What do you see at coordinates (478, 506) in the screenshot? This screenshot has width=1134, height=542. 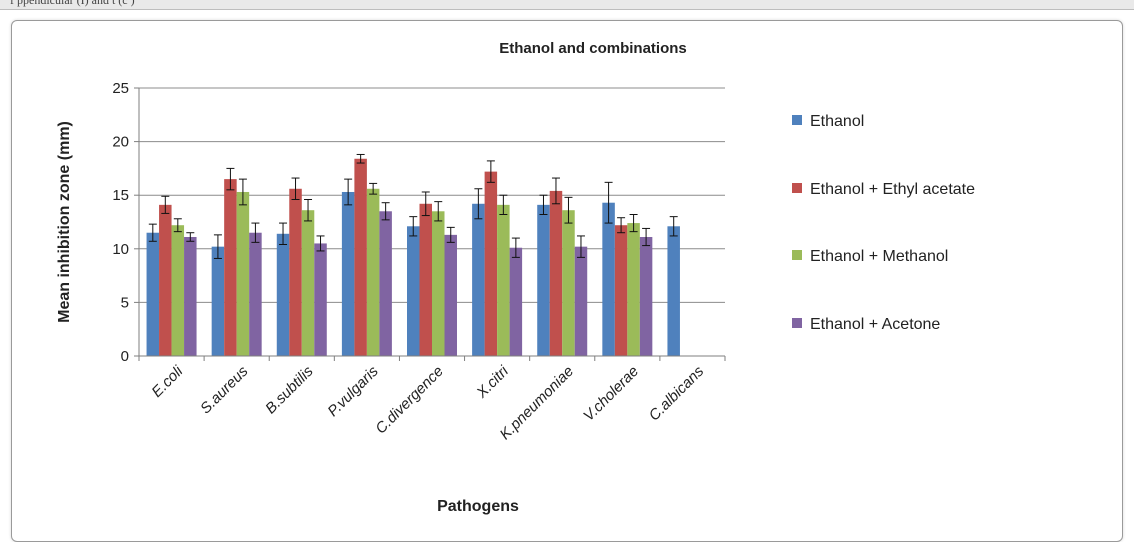 I see `x-axis-label: Pathogens` at bounding box center [478, 506].